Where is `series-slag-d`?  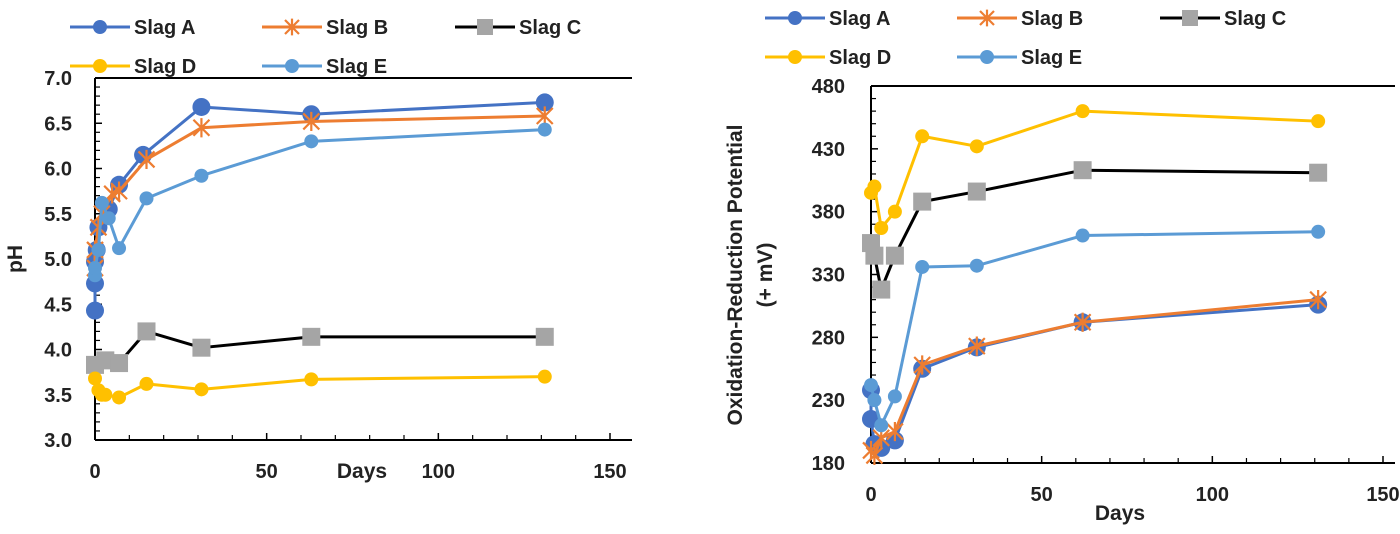
series-slag-d is located at coordinates (1095, 170).